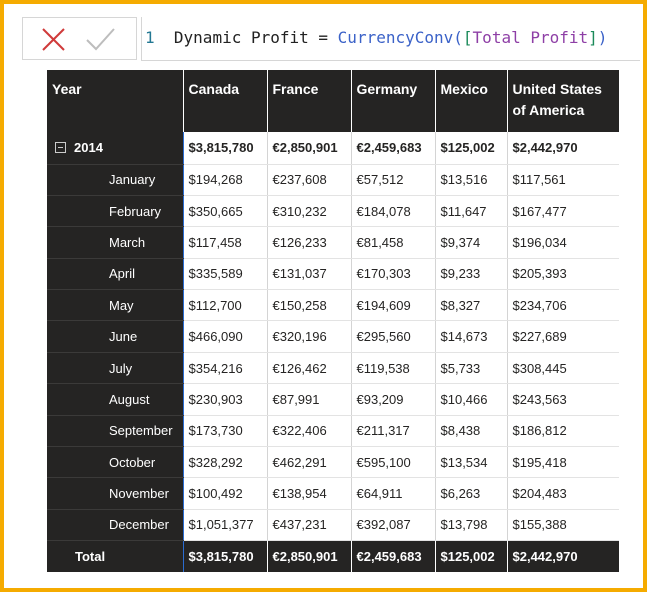 Image resolution: width=647 pixels, height=592 pixels. What do you see at coordinates (115, 148) in the screenshot?
I see `row-header: 2014` at bounding box center [115, 148].